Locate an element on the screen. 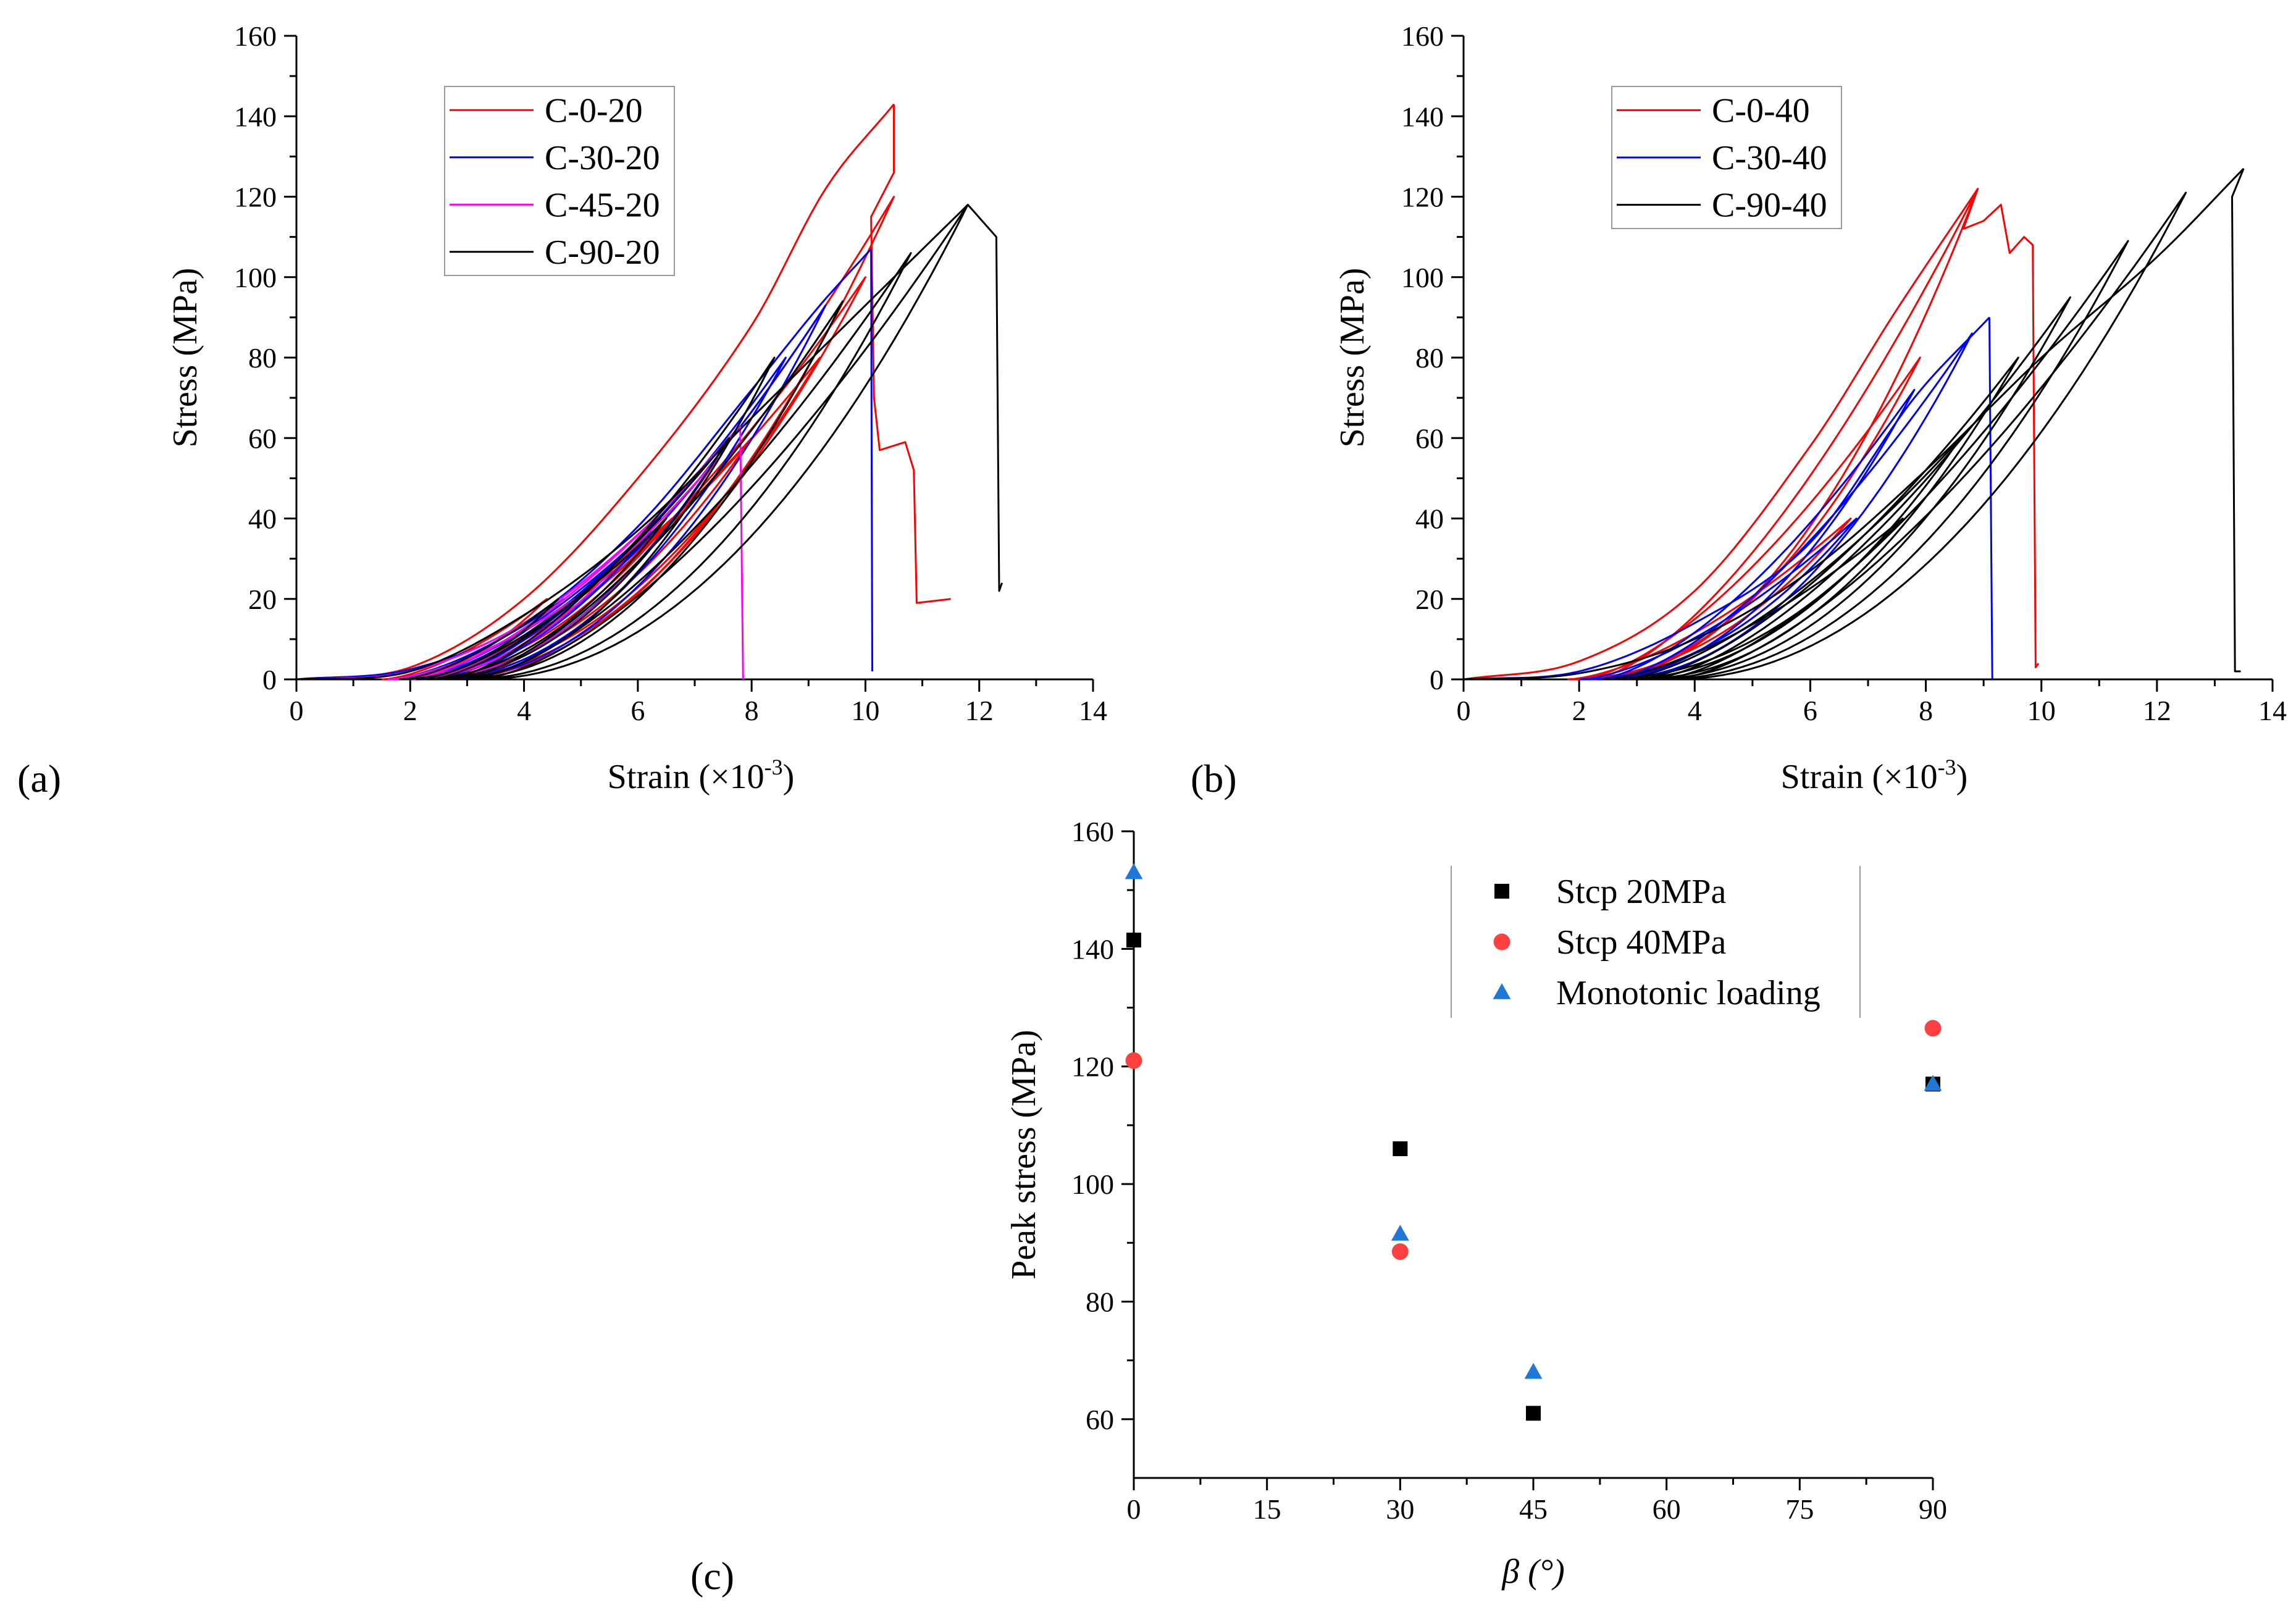 The width and height of the screenshot is (2296, 1620). legend-label: C-0-20 is located at coordinates (594, 110).